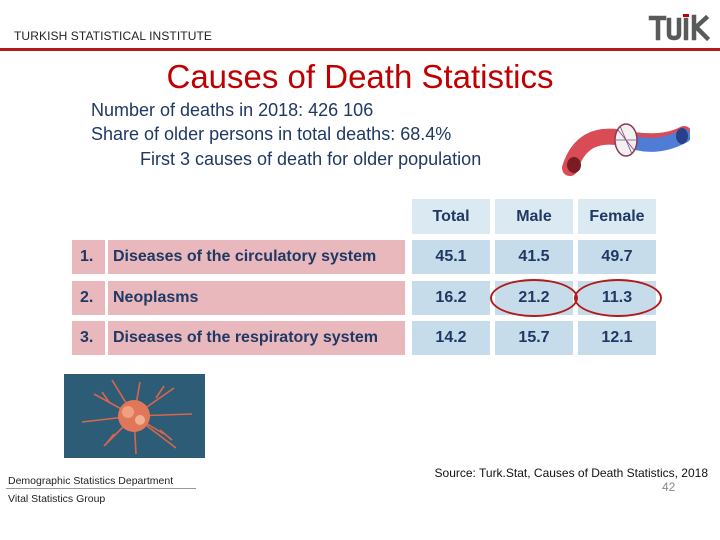  What do you see at coordinates (134, 416) in the screenshot?
I see `cancer-cell-photo` at bounding box center [134, 416].